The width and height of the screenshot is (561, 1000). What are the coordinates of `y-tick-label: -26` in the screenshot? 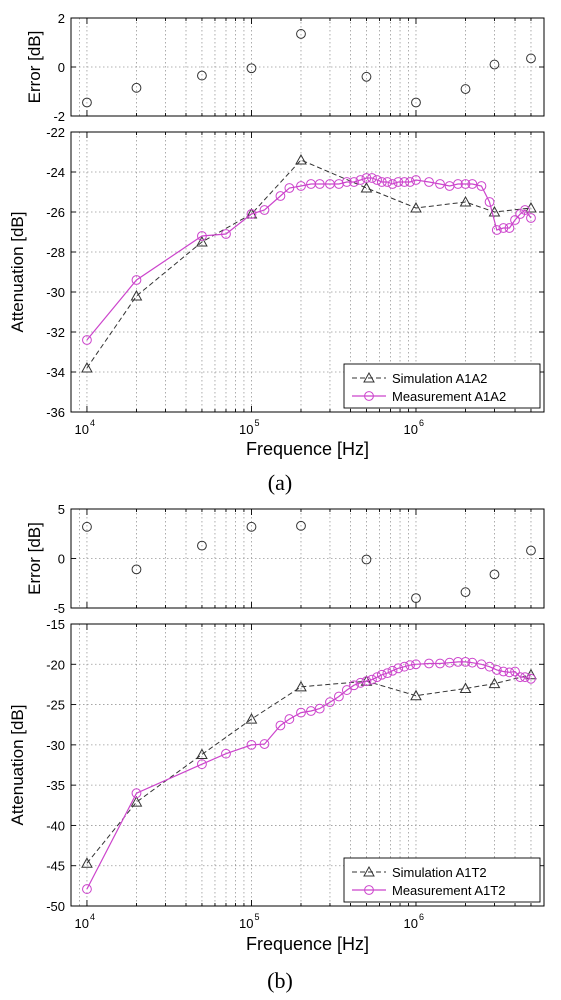 It's located at (55, 212).